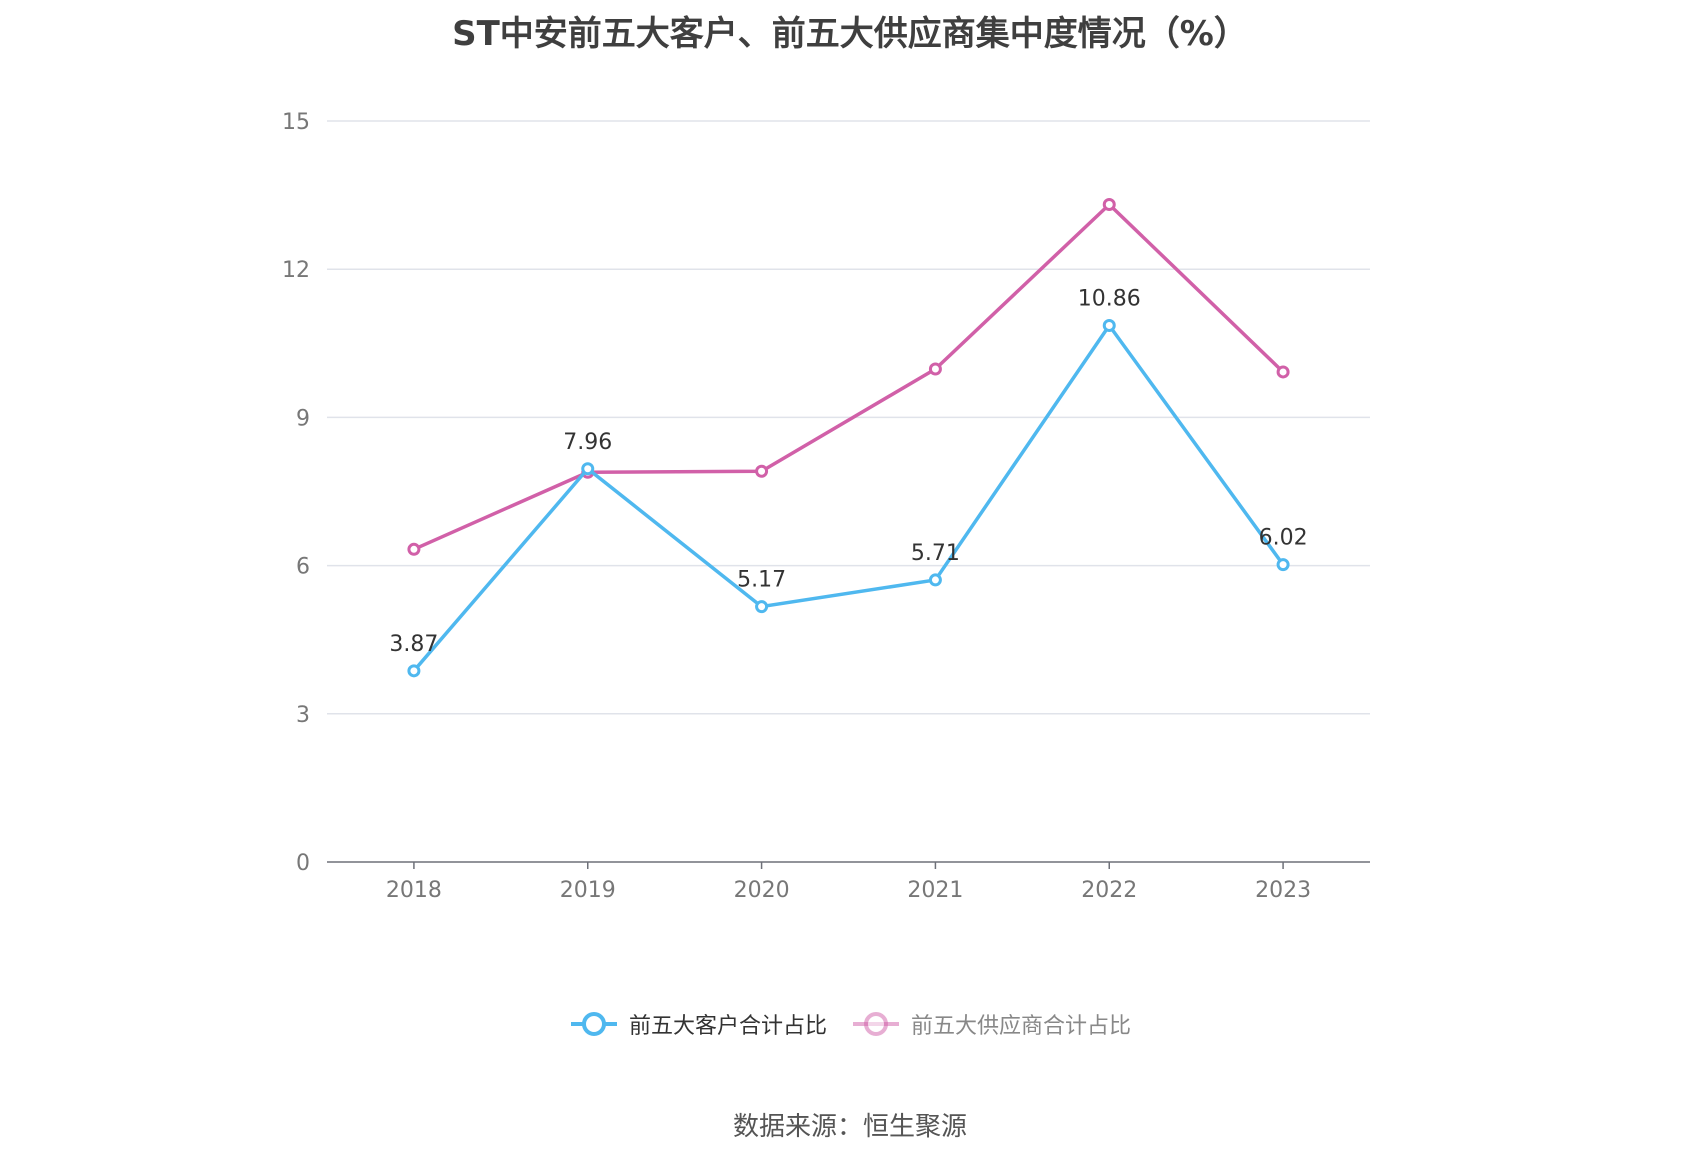 Image resolution: width=1700 pixels, height=1150 pixels. I want to click on x-tick-label: 2023, so click(1283, 890).